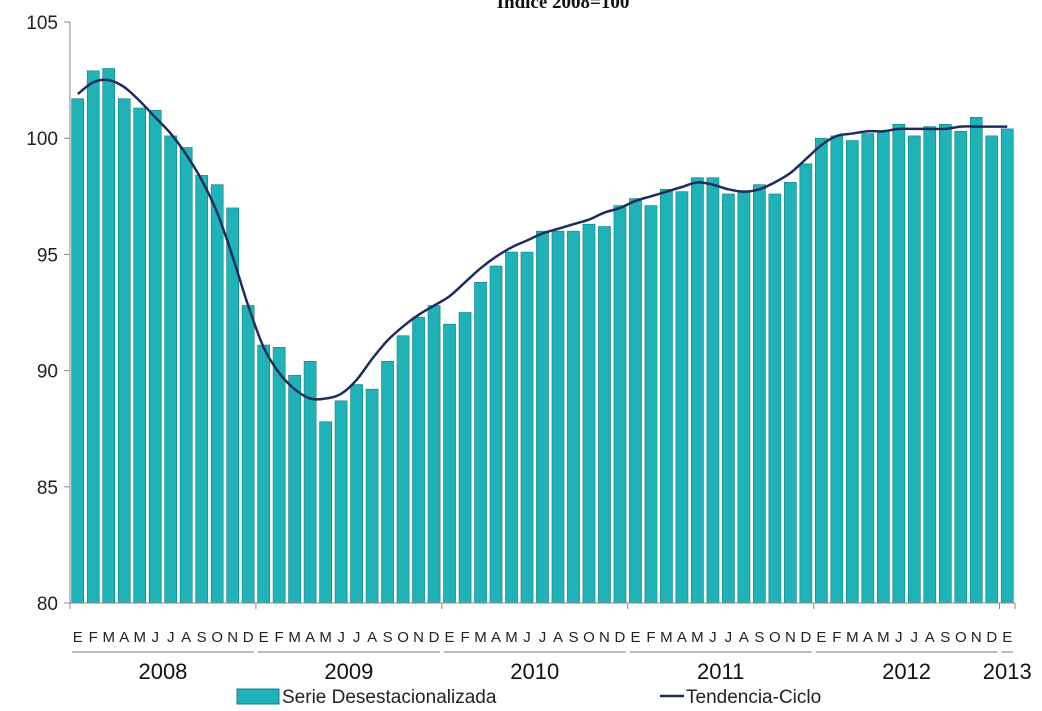  Describe the element at coordinates (162, 671) in the screenshot. I see `year-label: 2008` at that location.